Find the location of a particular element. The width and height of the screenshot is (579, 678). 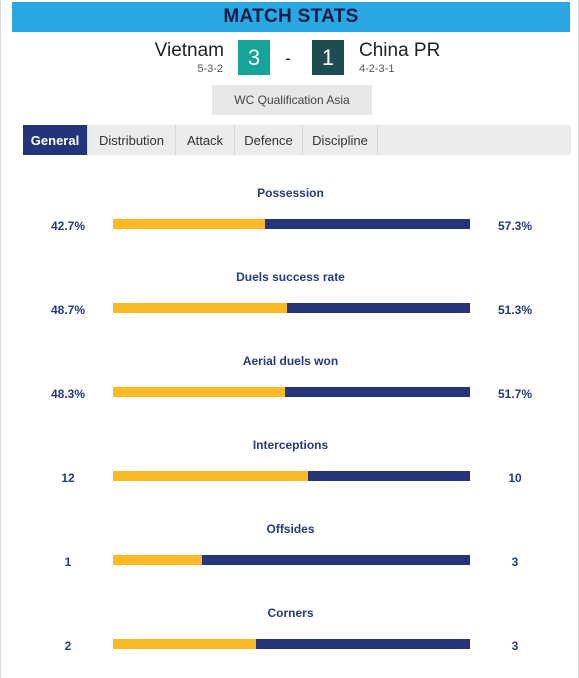

stat-label: Aerial duels won is located at coordinates (290, 361).